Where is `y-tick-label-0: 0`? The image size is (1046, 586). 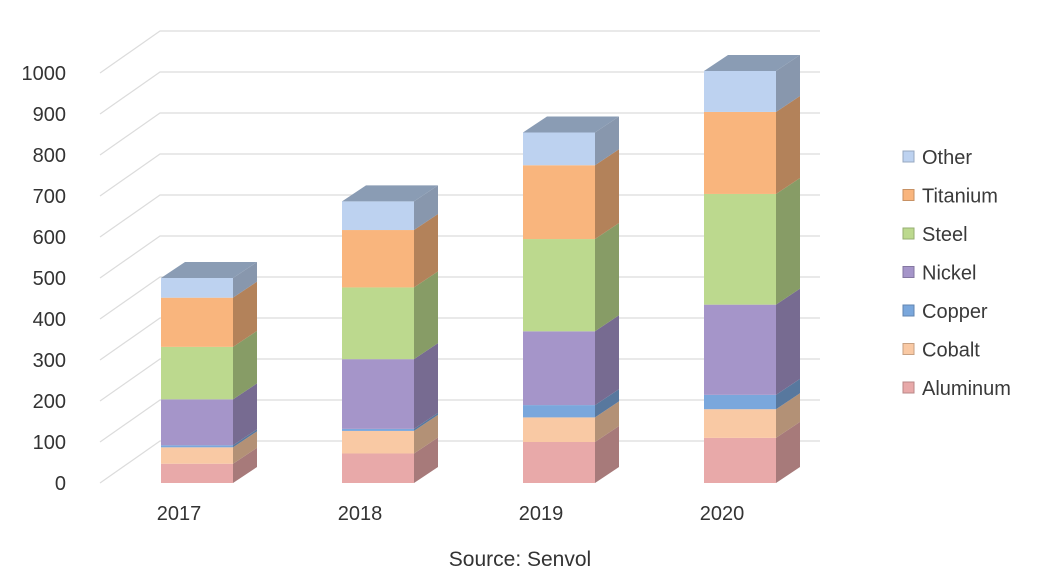
y-tick-label-0: 0 is located at coordinates (60, 484).